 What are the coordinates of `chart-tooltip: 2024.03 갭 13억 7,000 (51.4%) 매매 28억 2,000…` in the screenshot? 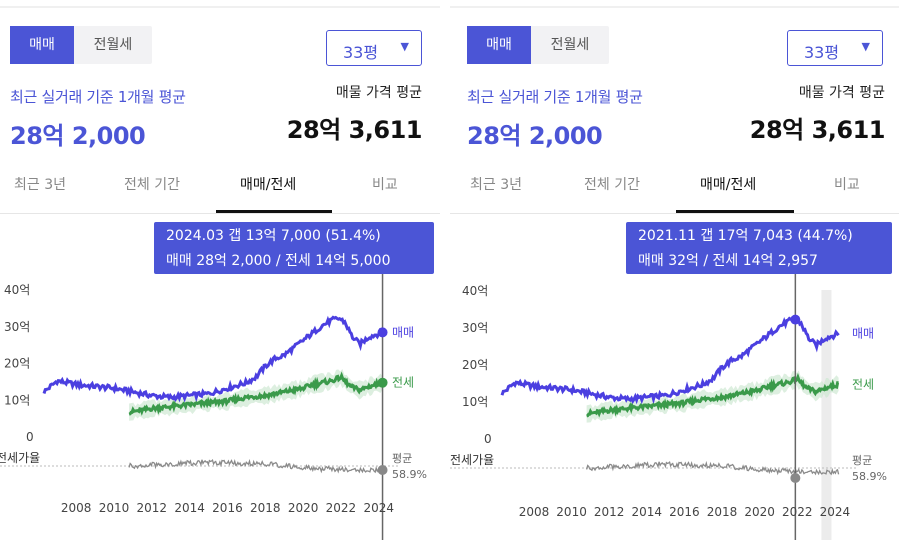 It's located at (294, 248).